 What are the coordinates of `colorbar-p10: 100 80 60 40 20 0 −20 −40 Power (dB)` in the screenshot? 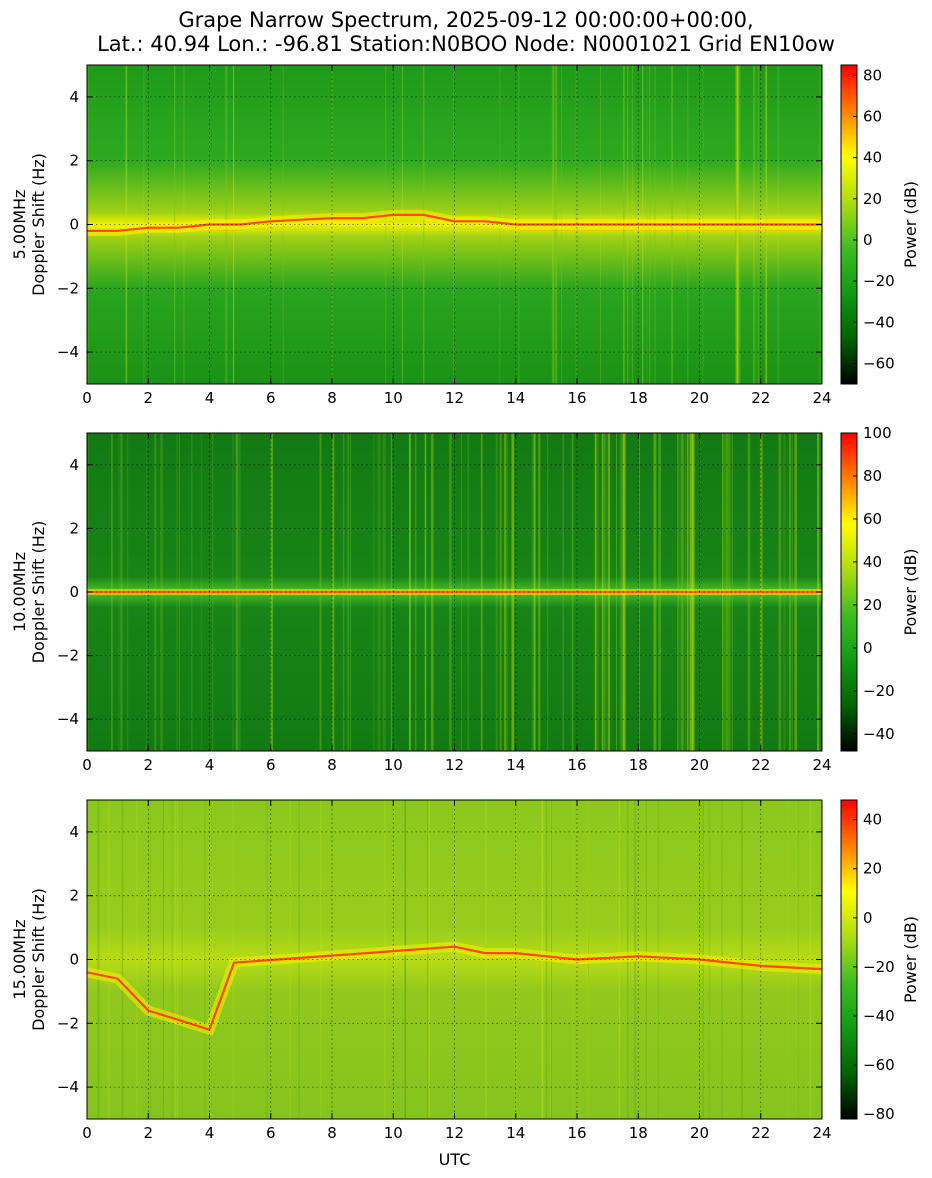 It's located at (880, 588).